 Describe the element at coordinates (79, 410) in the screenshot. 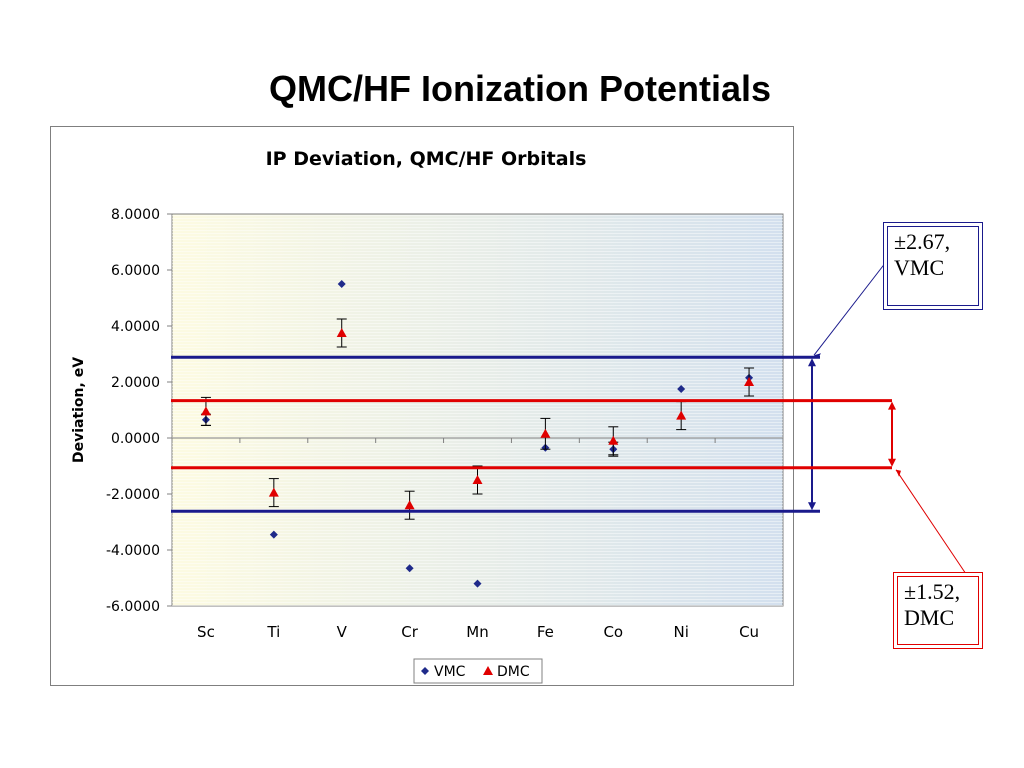

I see `y-axis-label: Deviation, eV` at that location.